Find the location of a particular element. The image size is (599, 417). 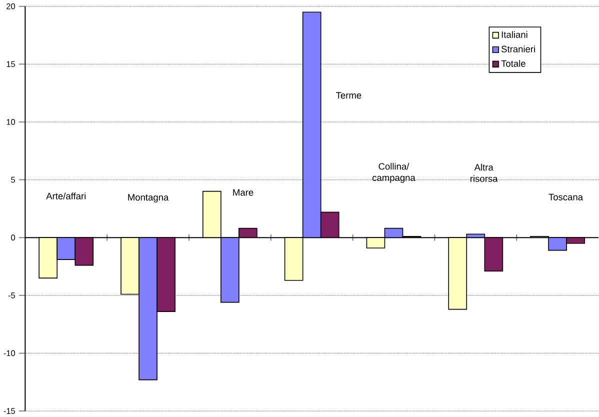

x-tick-label: Toscana is located at coordinates (566, 197).